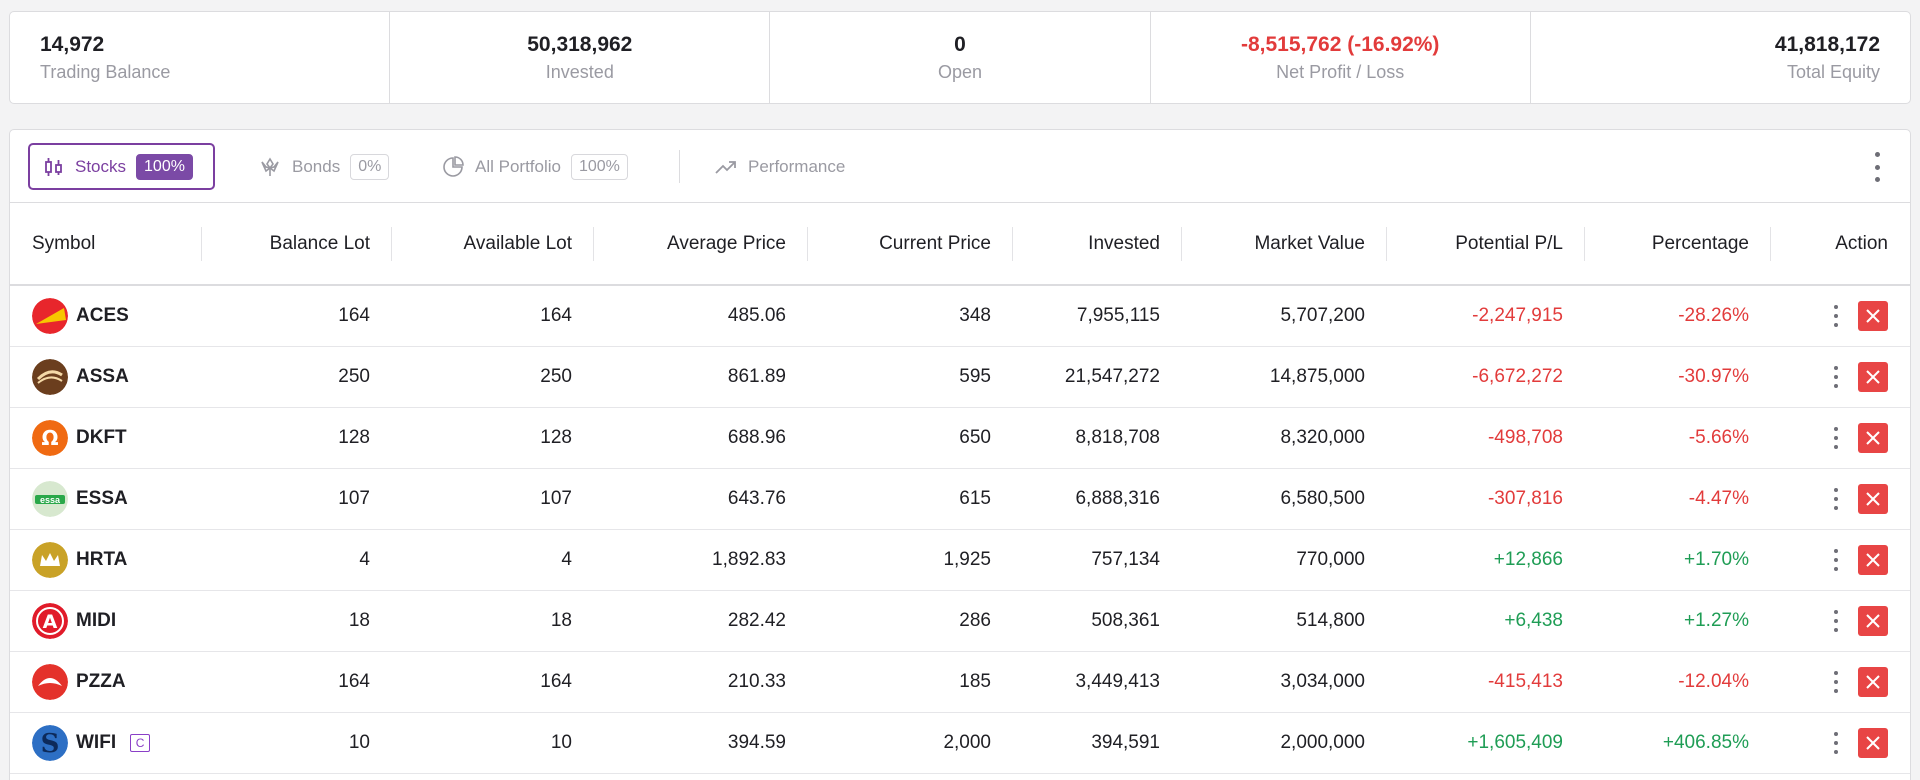  Describe the element at coordinates (1833, 71) in the screenshot. I see `total-equity-label: Total Equity` at that location.